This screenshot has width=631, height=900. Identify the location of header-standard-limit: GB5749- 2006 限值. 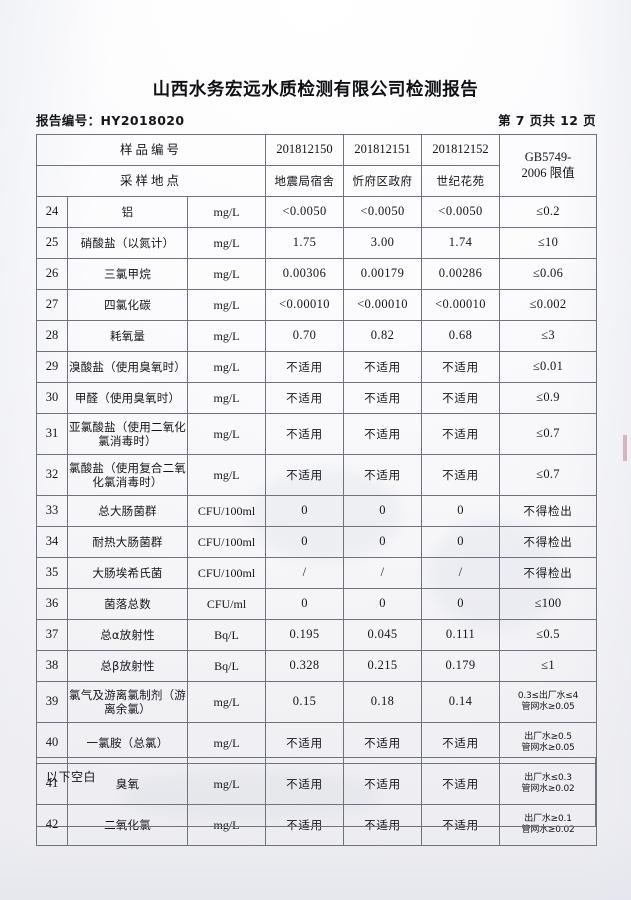
(548, 165).